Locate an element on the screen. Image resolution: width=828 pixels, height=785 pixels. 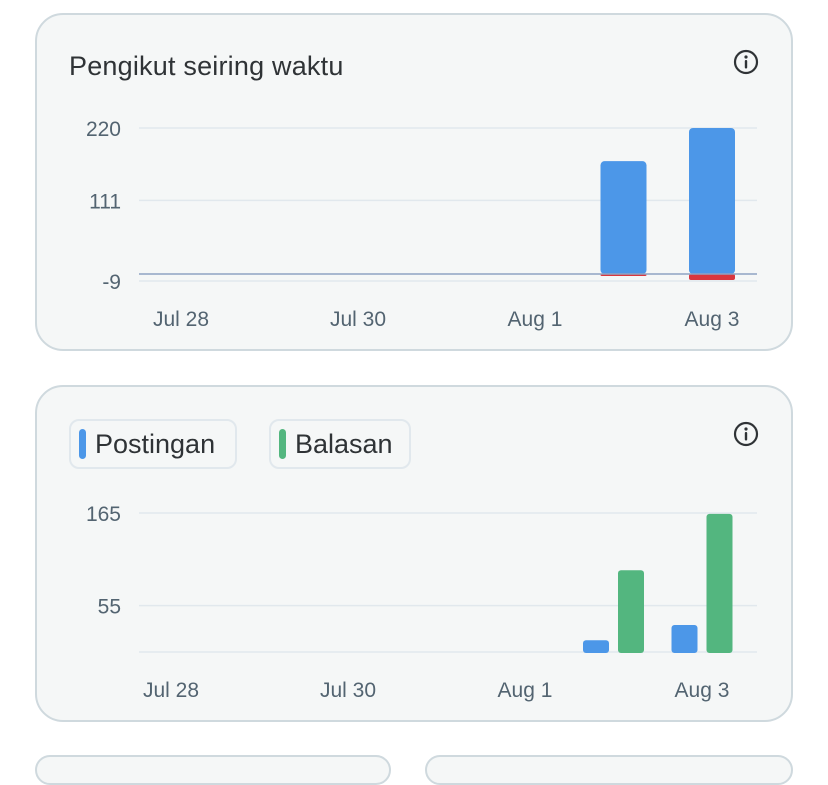
legend-postingan: Postingan is located at coordinates (153, 444).